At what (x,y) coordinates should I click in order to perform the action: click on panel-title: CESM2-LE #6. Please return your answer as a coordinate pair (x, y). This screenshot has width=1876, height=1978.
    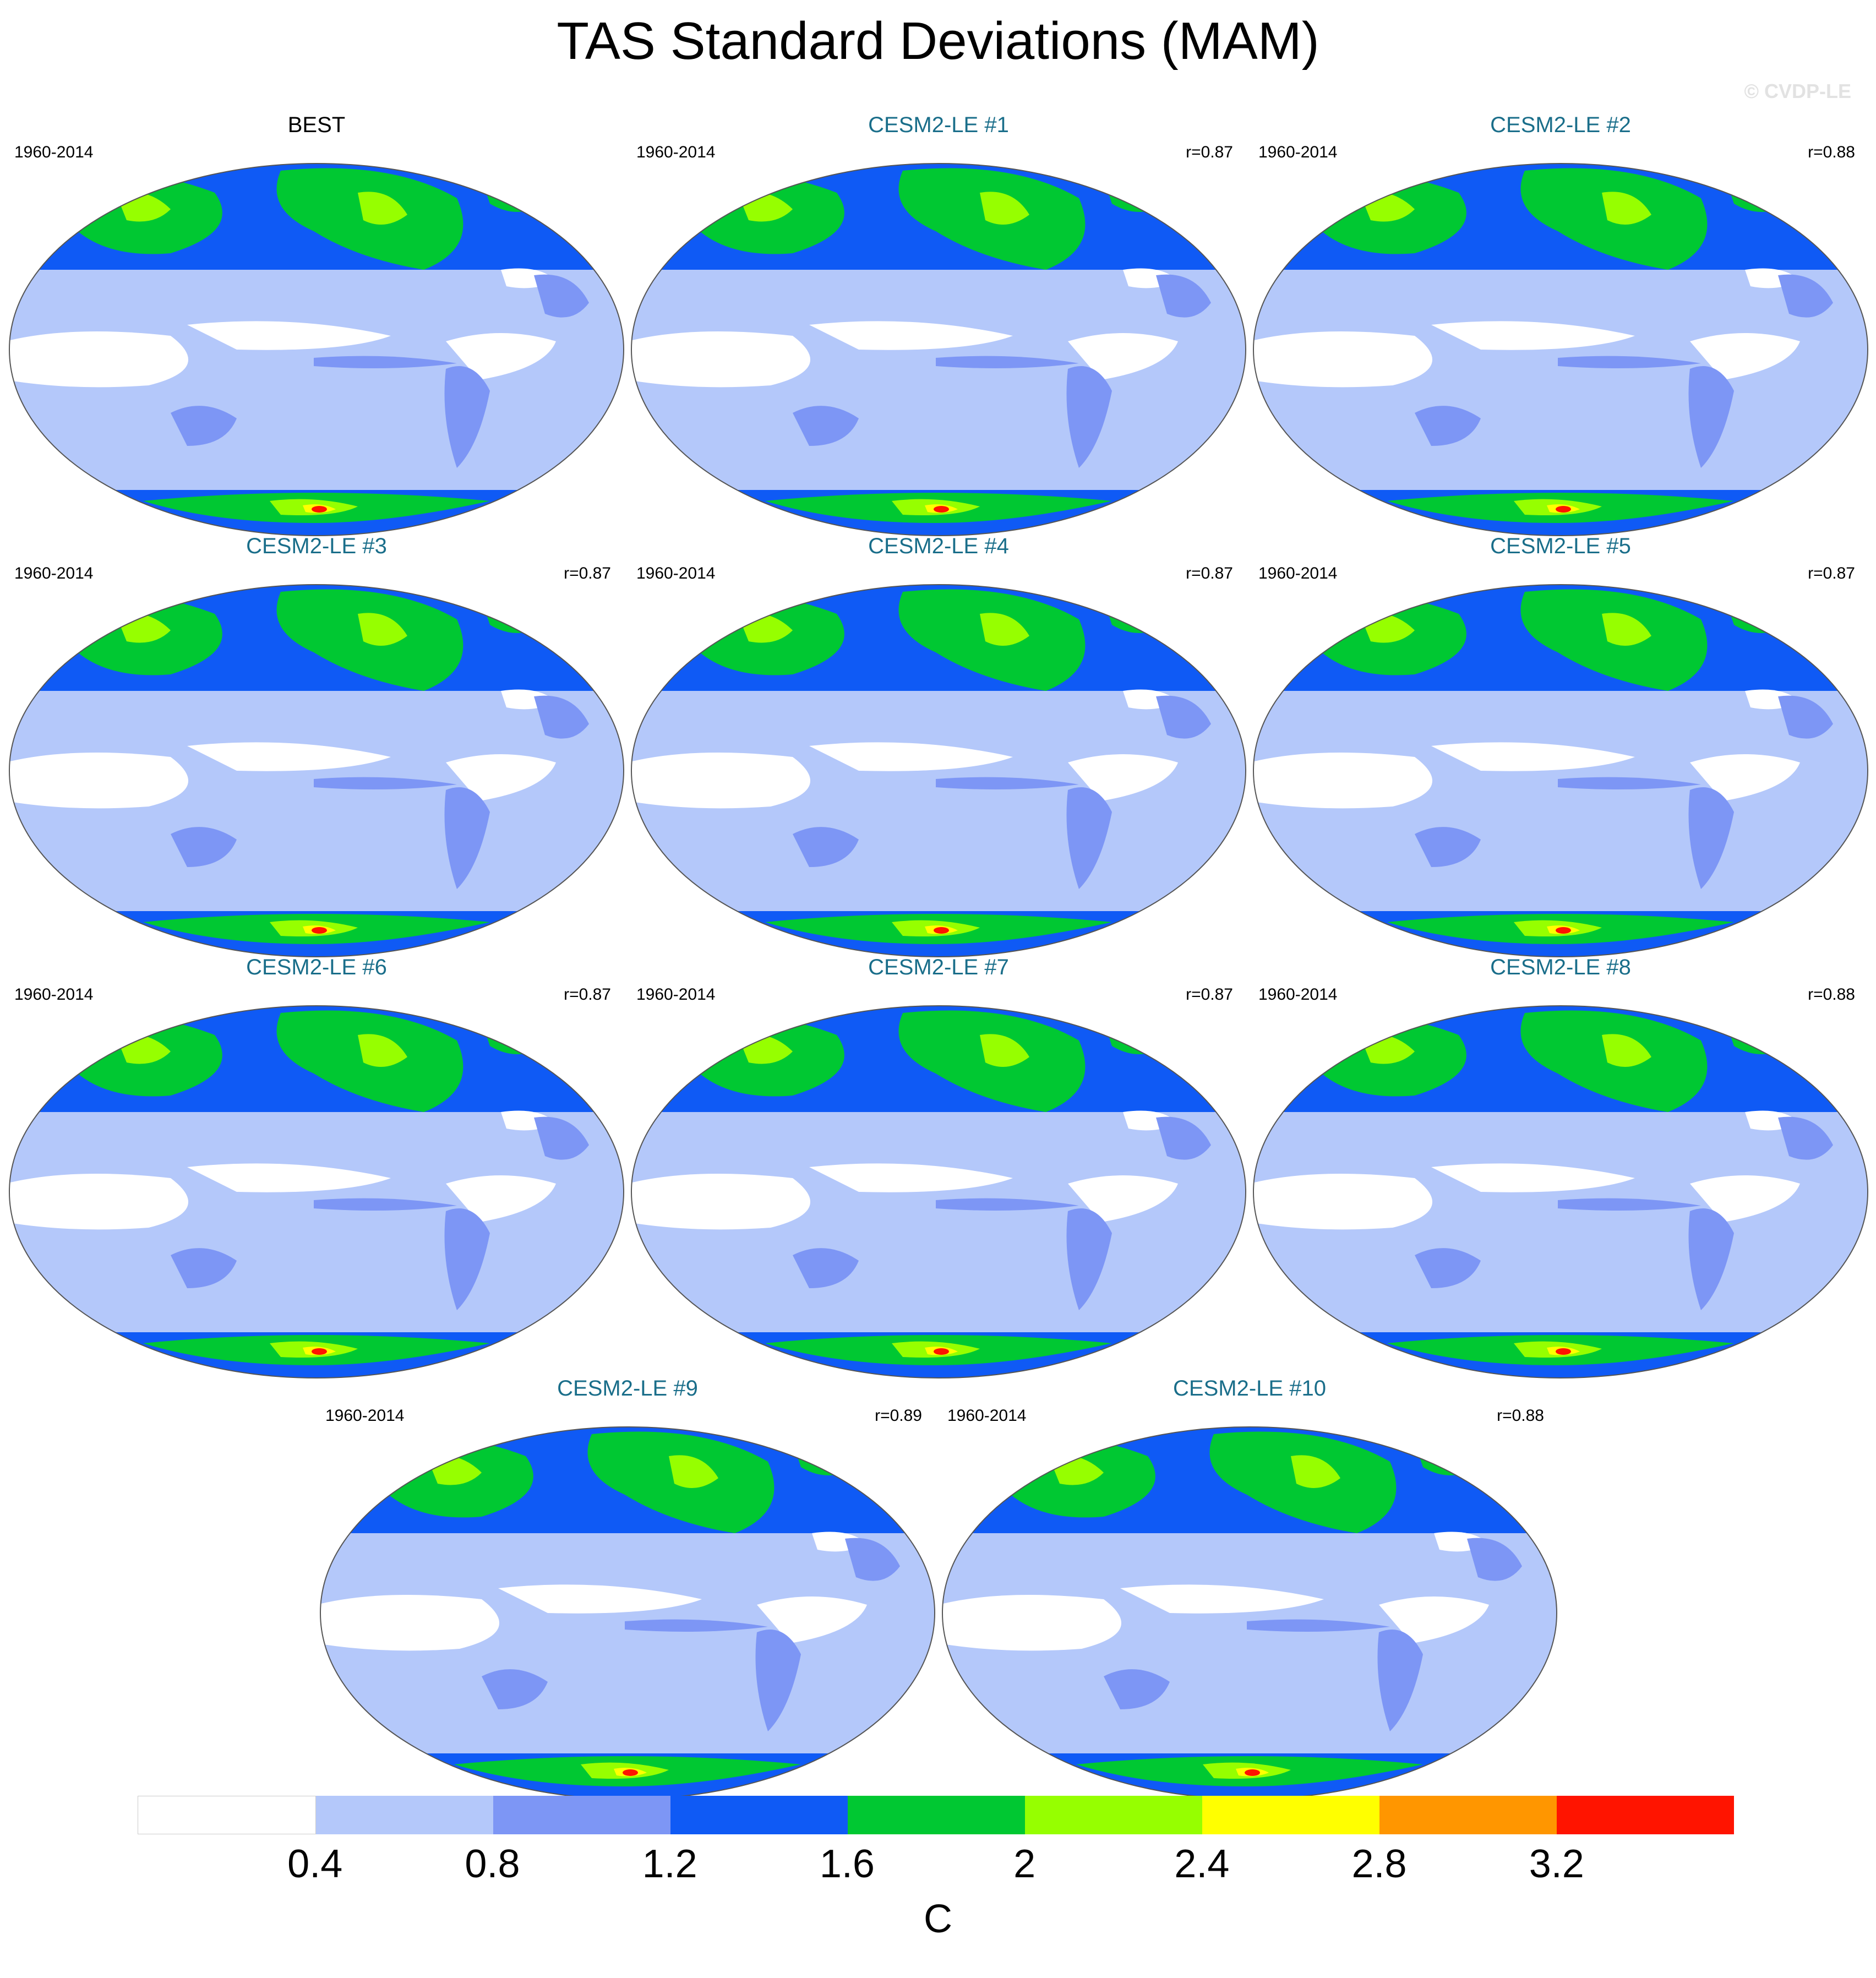
    Looking at the image, I should click on (316, 967).